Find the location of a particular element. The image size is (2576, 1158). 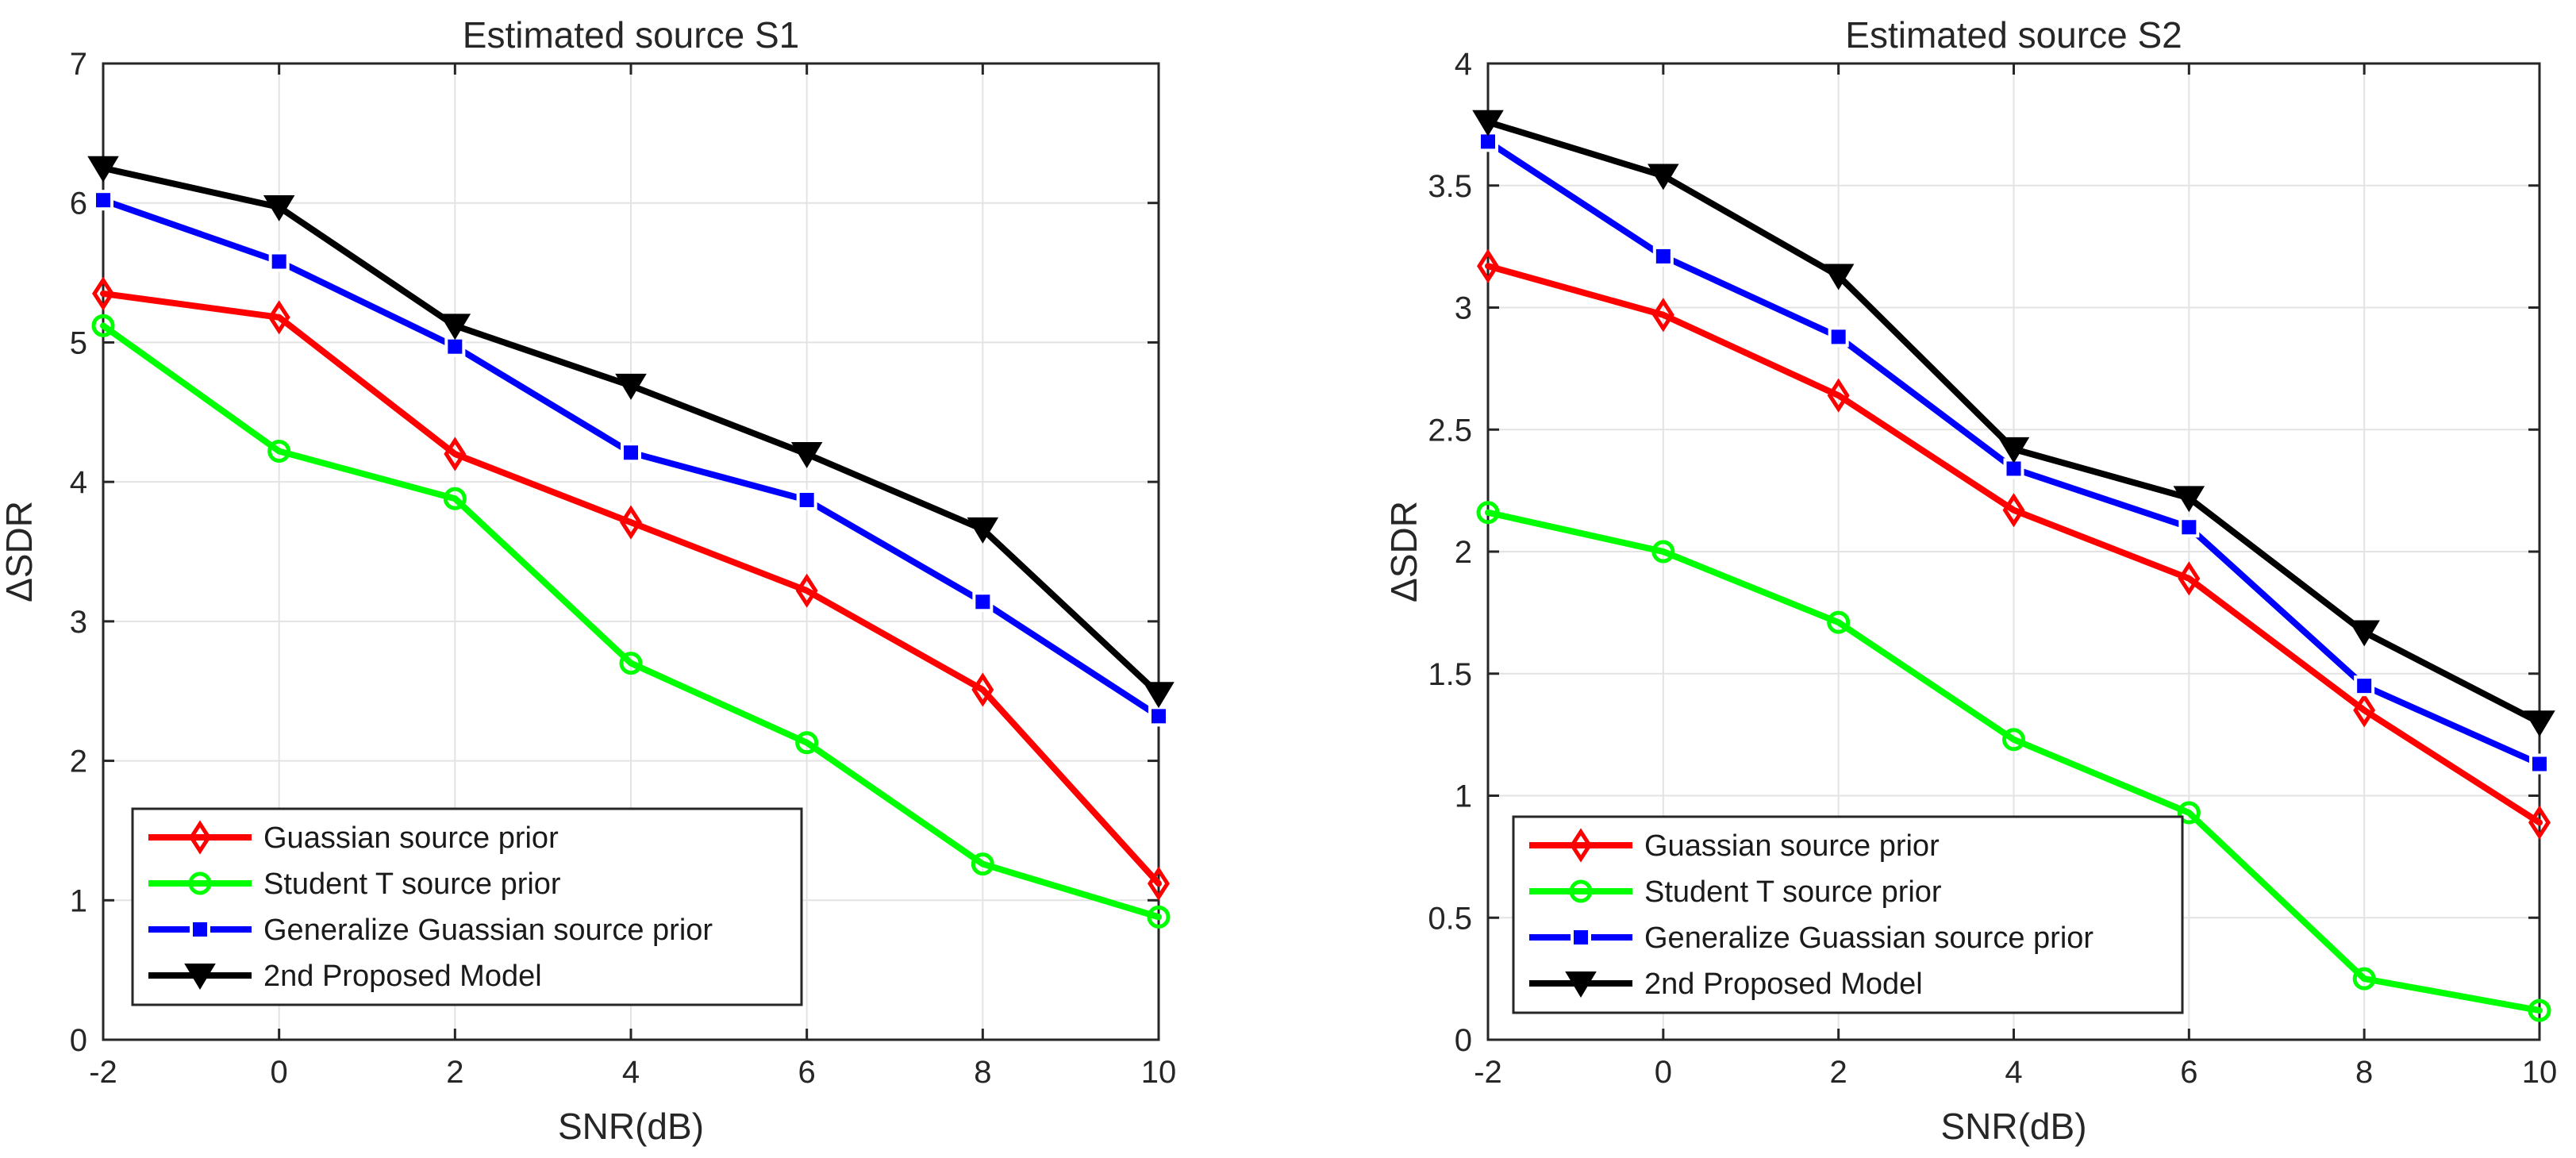

y-tick-label: 5 is located at coordinates (78, 342).